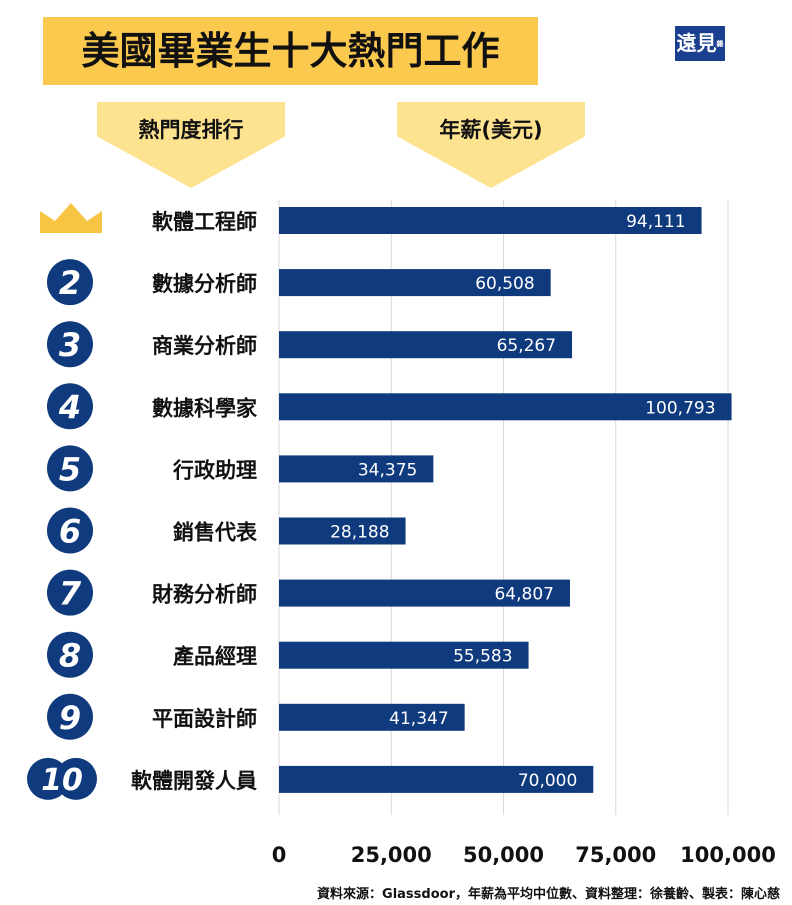  I want to click on x-tick-label: 100,000, so click(728, 855).